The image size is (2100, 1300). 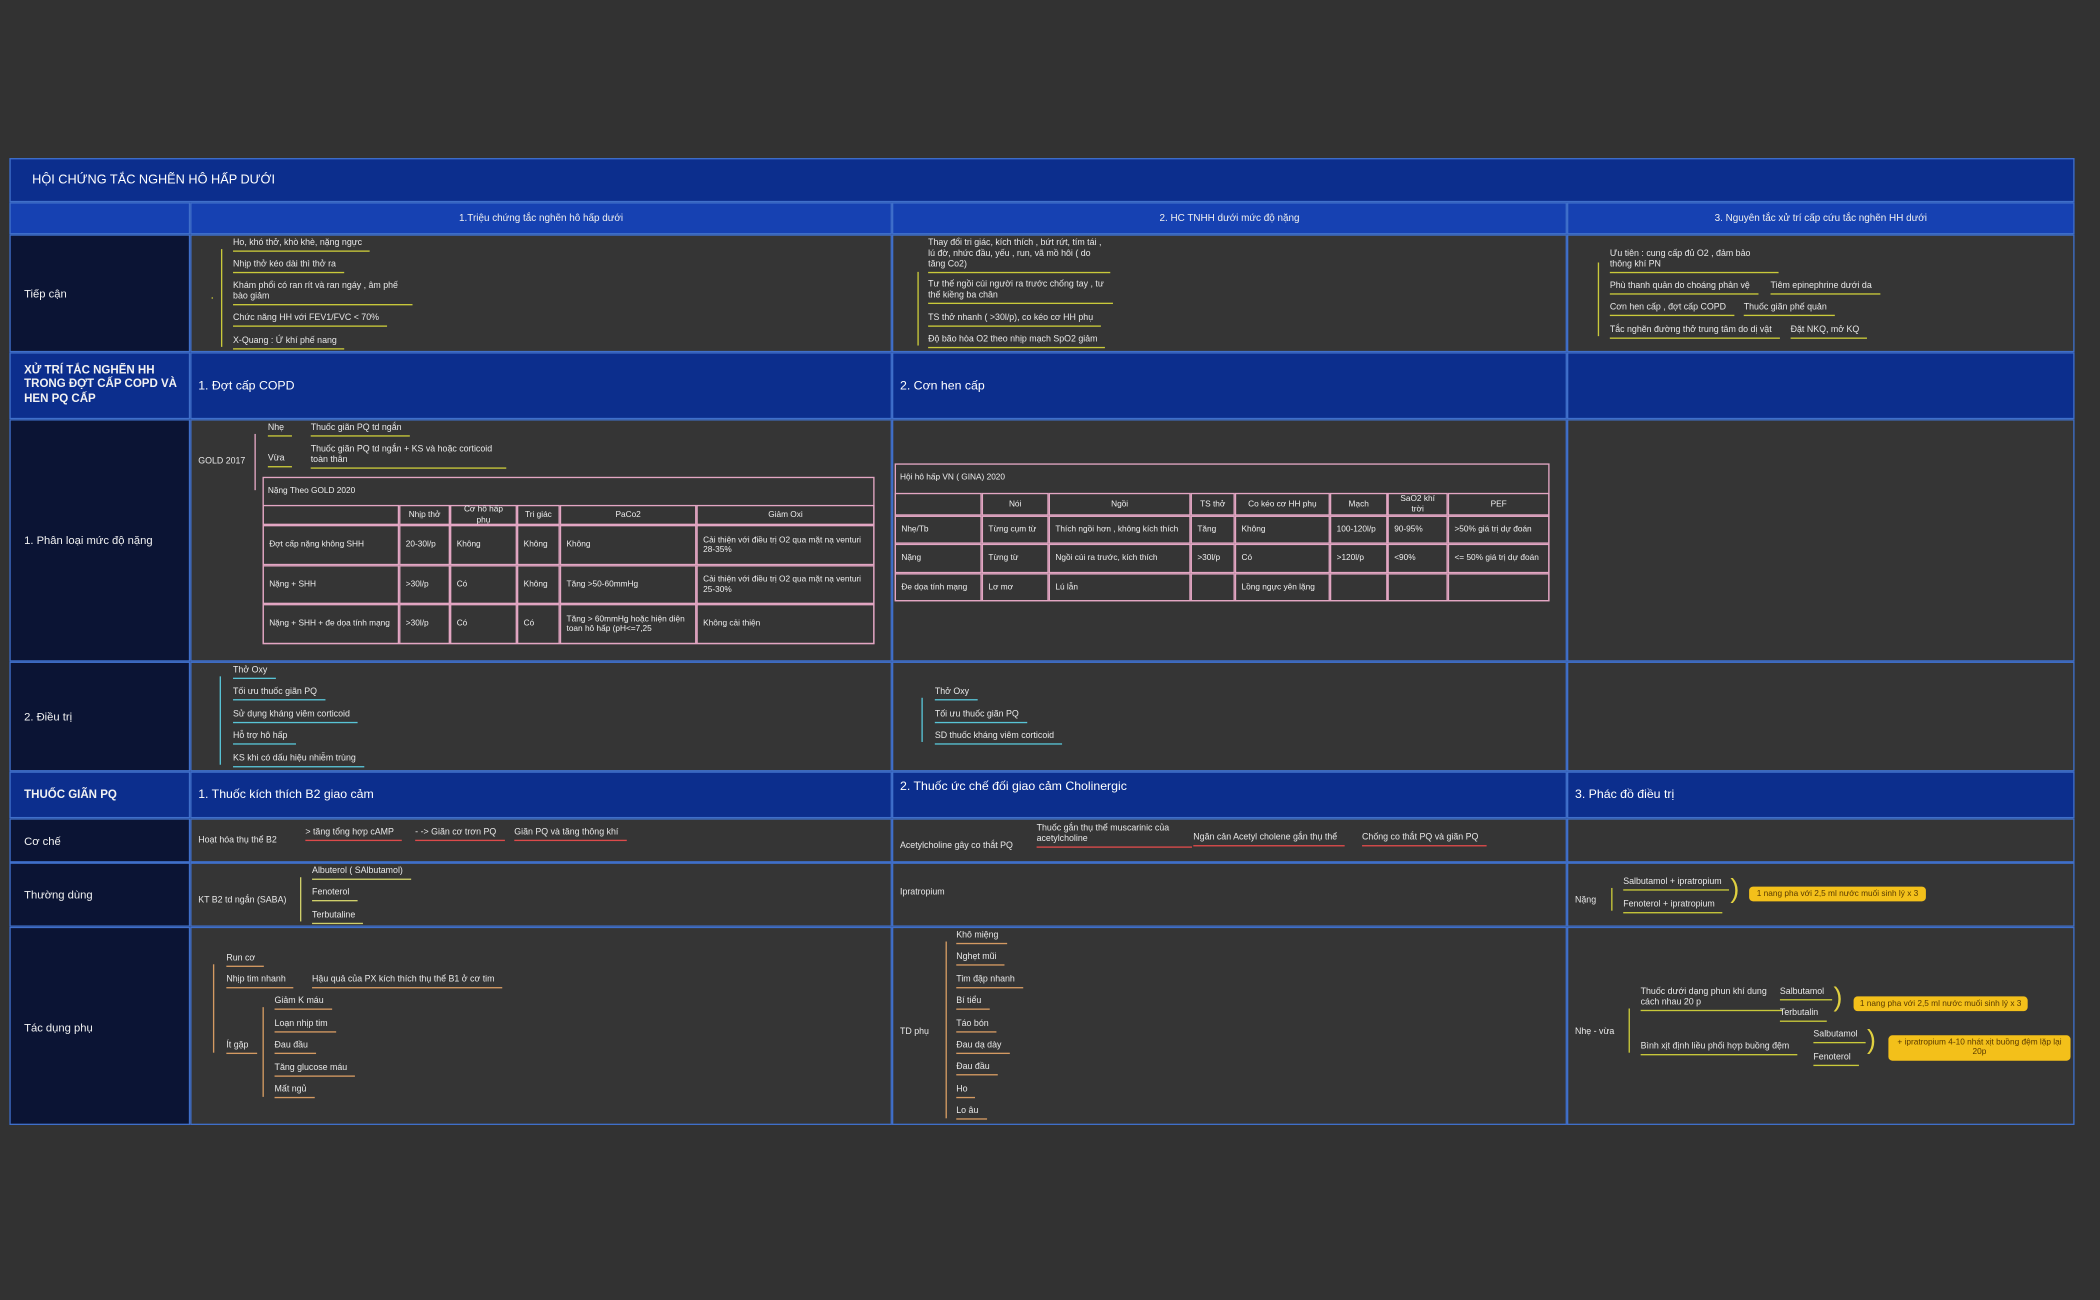 What do you see at coordinates (1212, 504) in the screenshot?
I see `table-header: TS thở` at bounding box center [1212, 504].